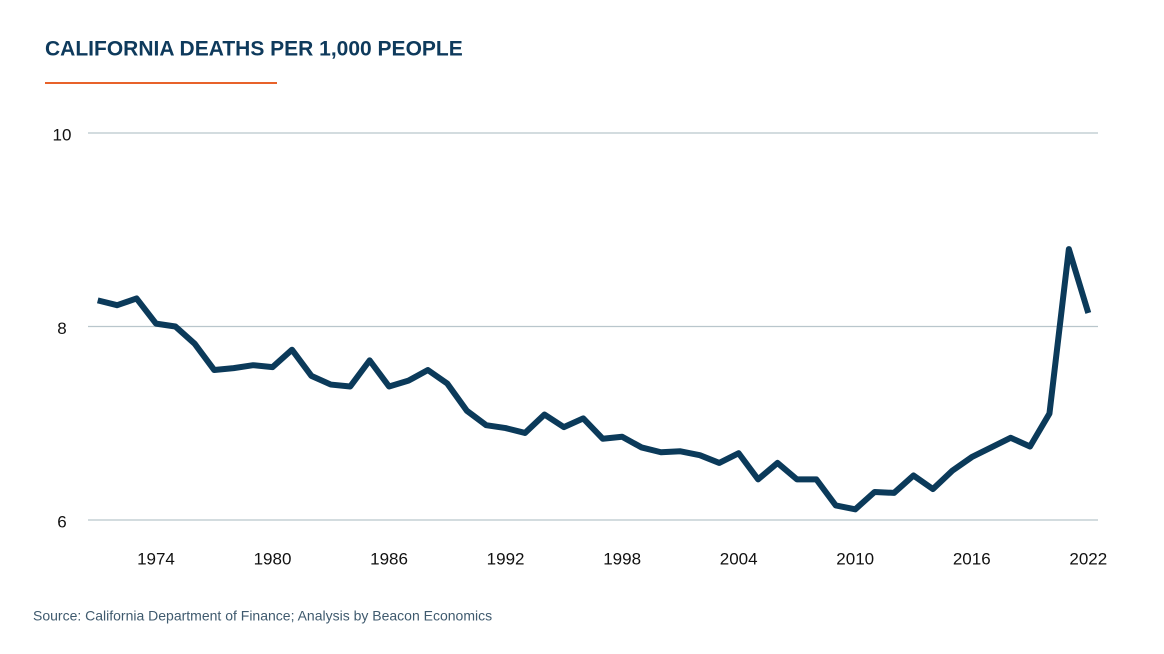  What do you see at coordinates (62, 134) in the screenshot?
I see `y-tick-label: 10` at bounding box center [62, 134].